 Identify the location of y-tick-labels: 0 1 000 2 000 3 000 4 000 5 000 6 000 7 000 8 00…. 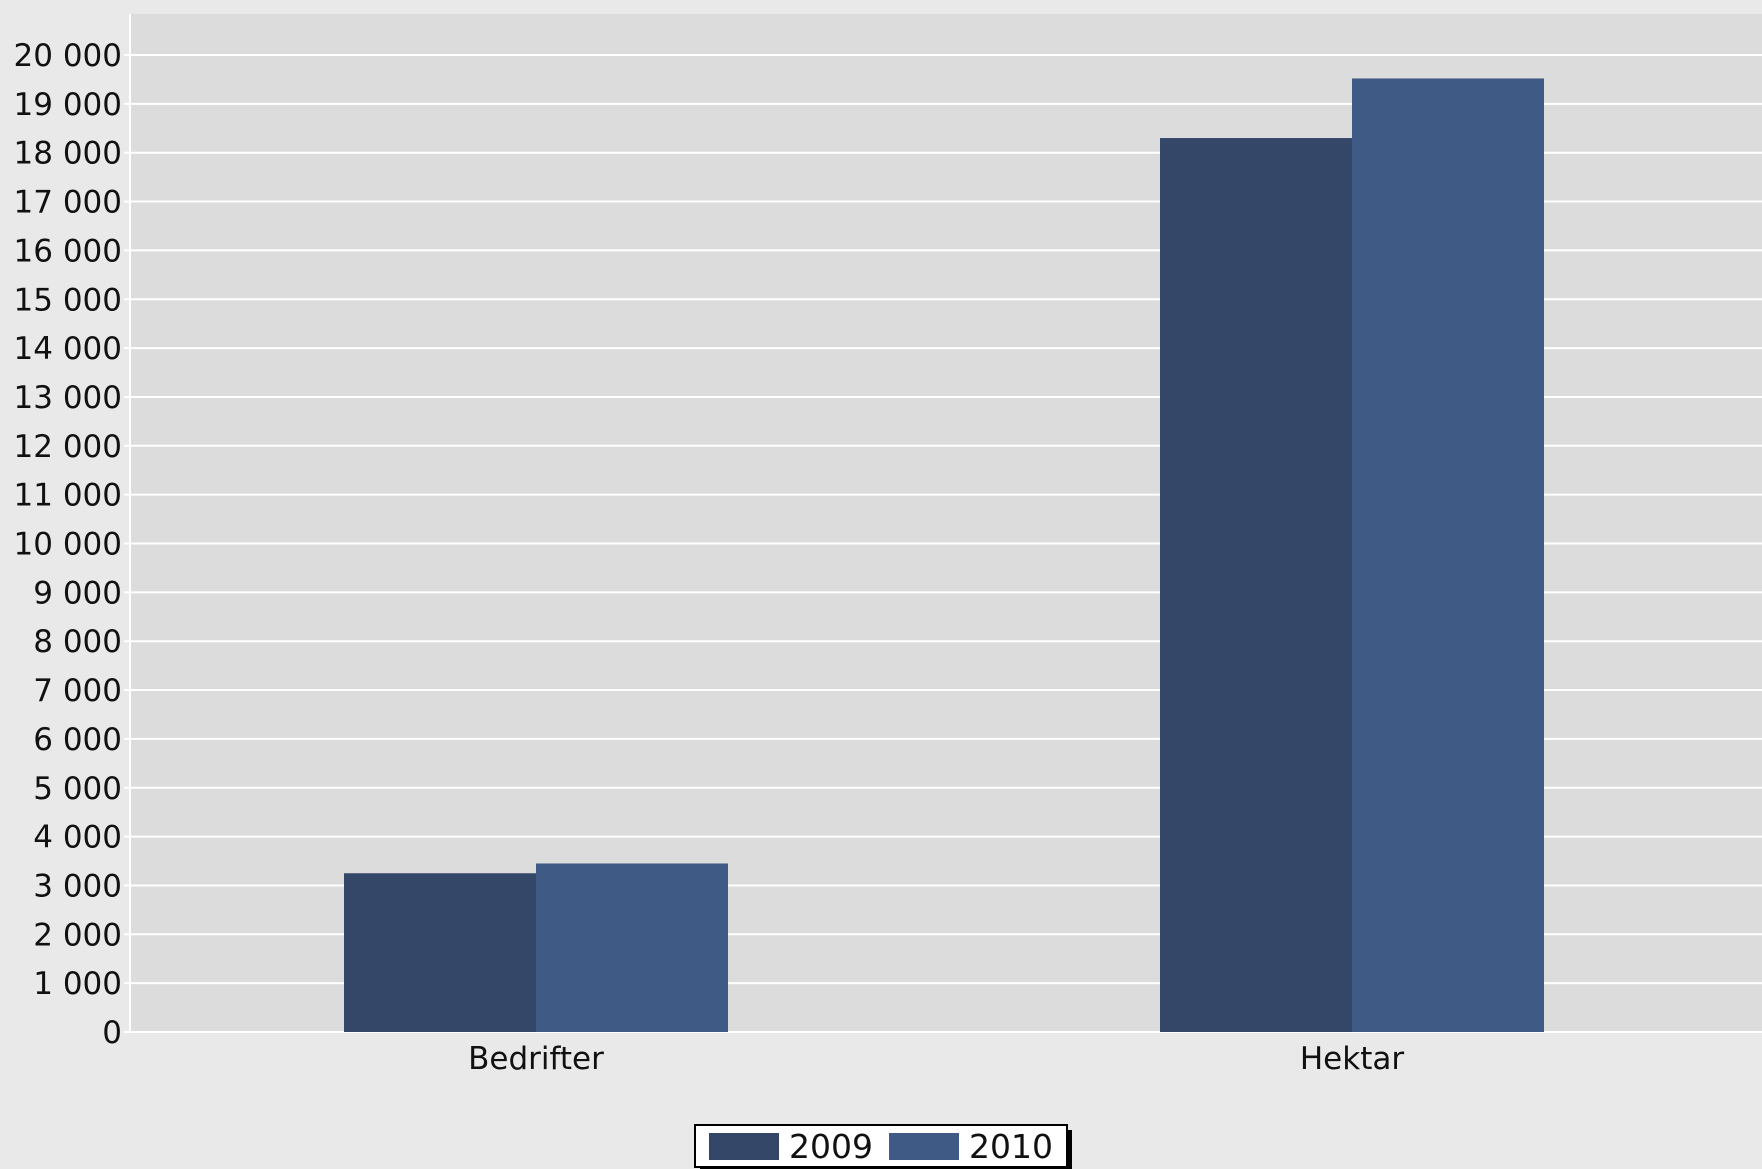
(72, 544).